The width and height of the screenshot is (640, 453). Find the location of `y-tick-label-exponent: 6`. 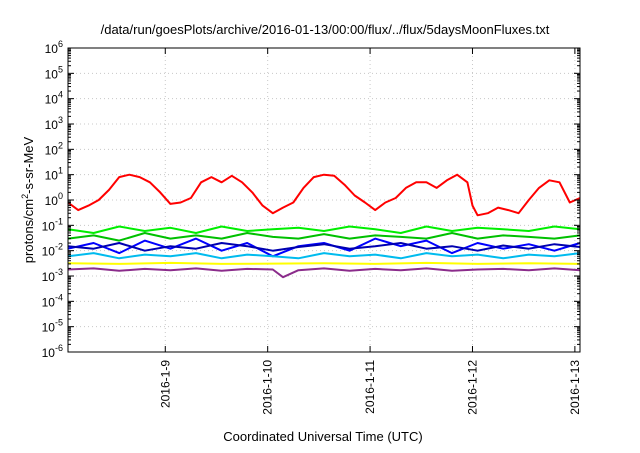

y-tick-label-exponent: 6 is located at coordinates (60, 44).